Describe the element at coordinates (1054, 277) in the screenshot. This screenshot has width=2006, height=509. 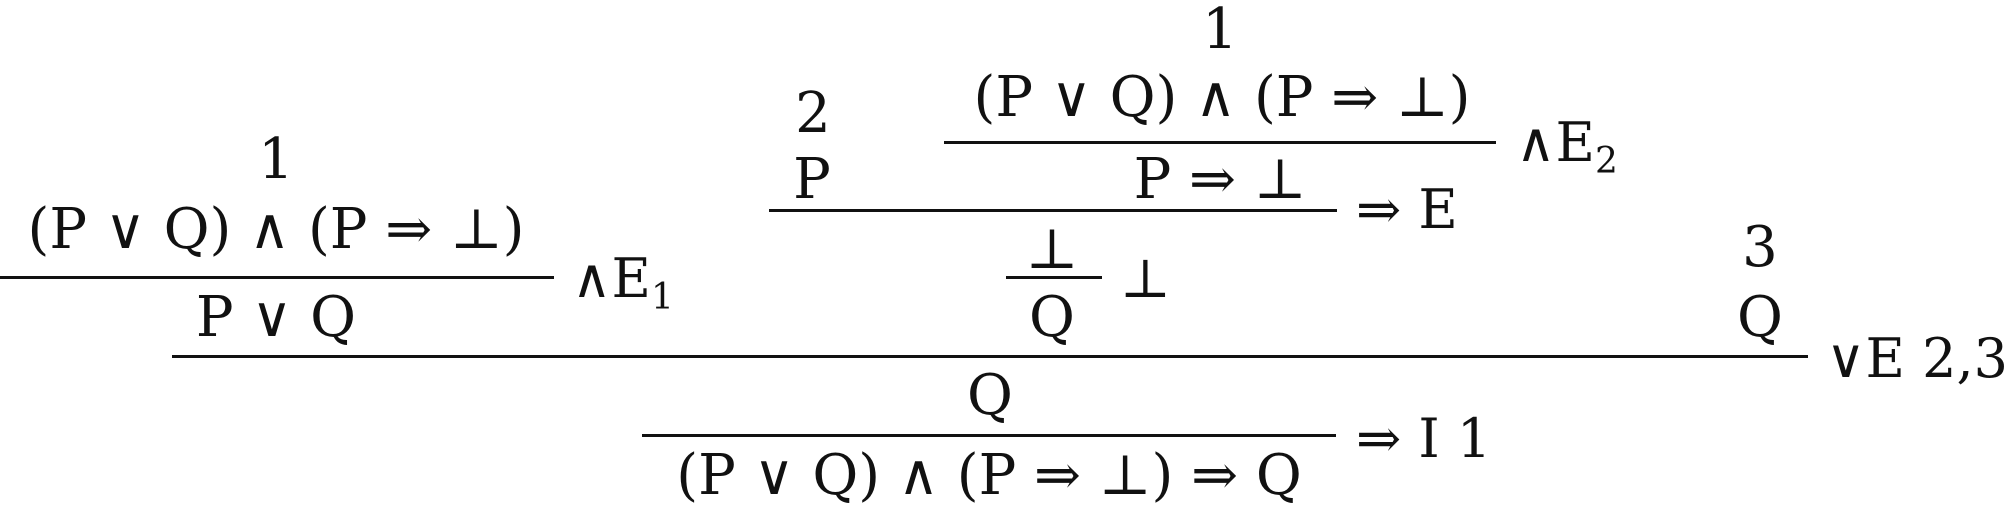
I see `inference-line-bottom-e` at that location.